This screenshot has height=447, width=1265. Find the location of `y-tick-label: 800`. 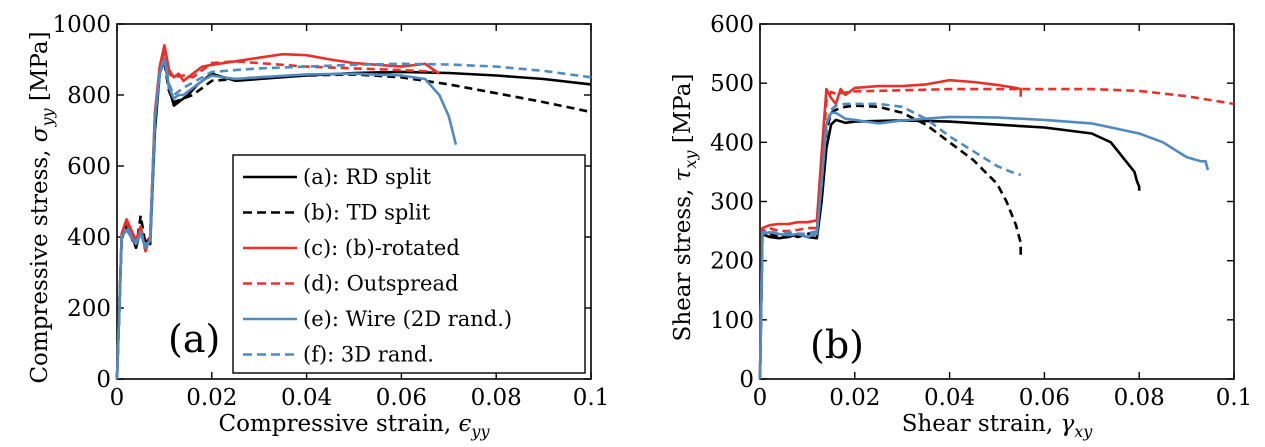

y-tick-label: 800 is located at coordinates (89, 96).